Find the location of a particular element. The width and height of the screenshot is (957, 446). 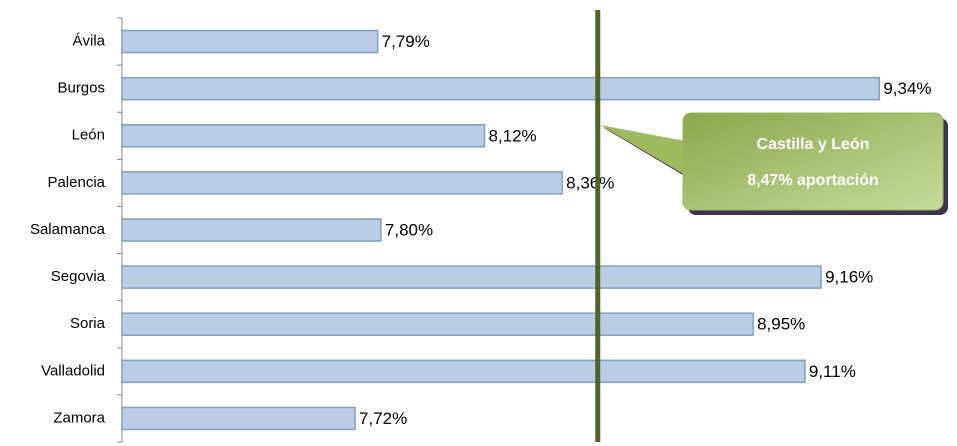

value-label: 7,80% is located at coordinates (409, 229).